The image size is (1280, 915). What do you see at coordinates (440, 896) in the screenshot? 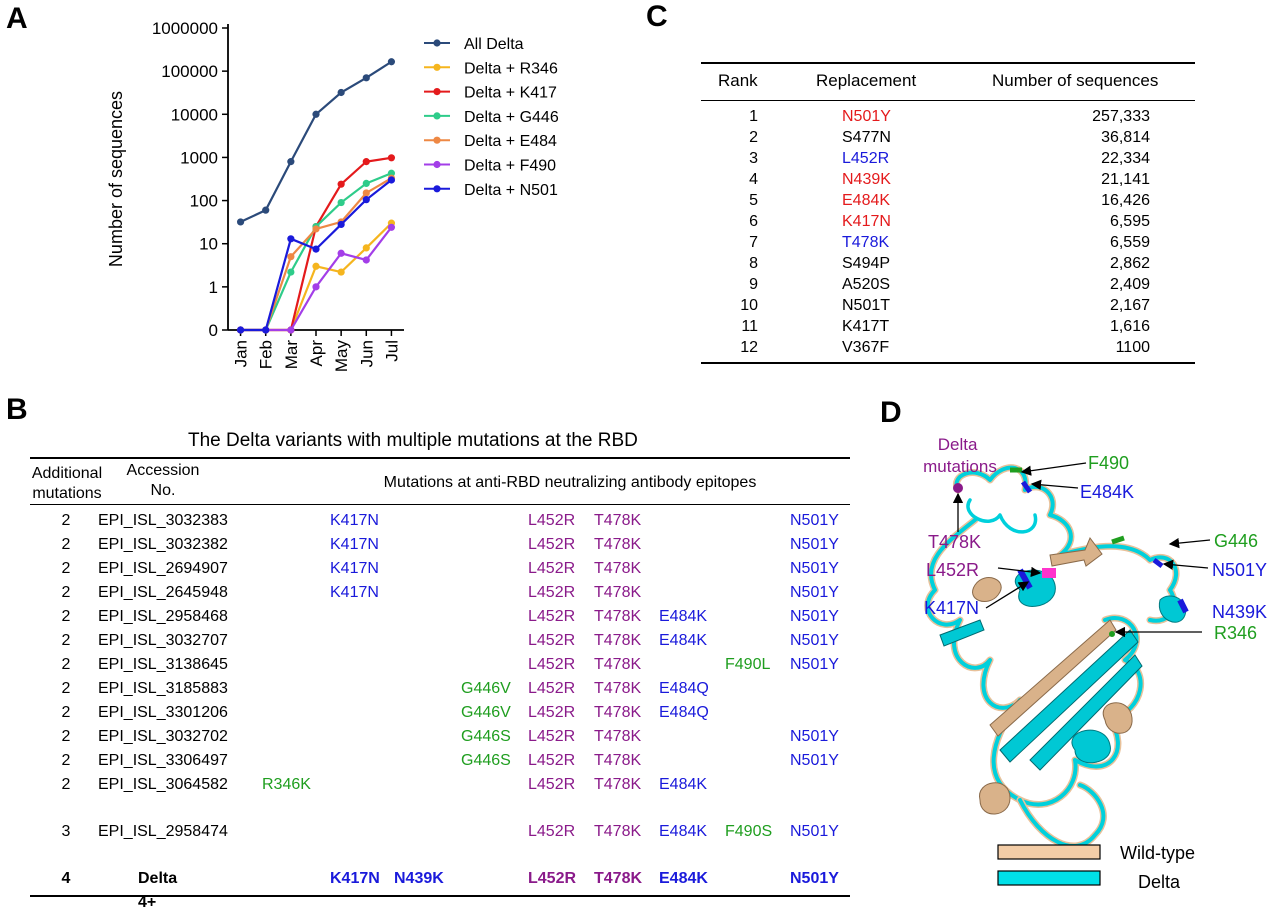
I see `table-b-bottom-rule` at bounding box center [440, 896].